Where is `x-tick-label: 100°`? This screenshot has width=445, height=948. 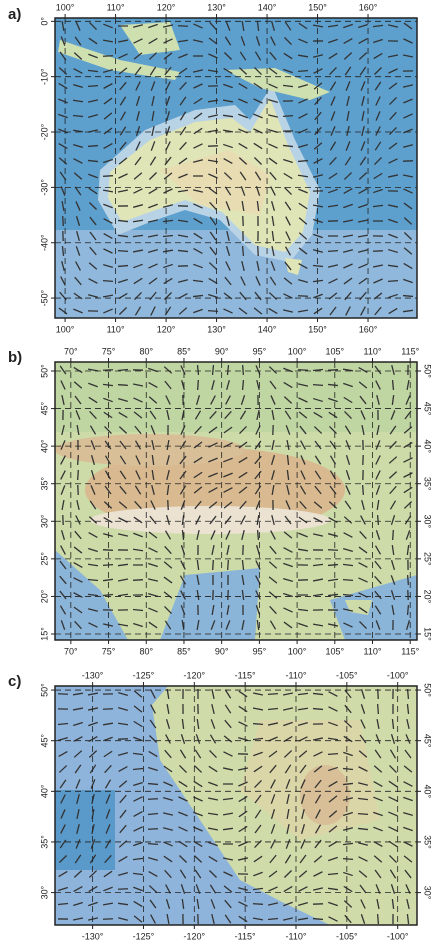
x-tick-label: 100° is located at coordinates (65, 329).